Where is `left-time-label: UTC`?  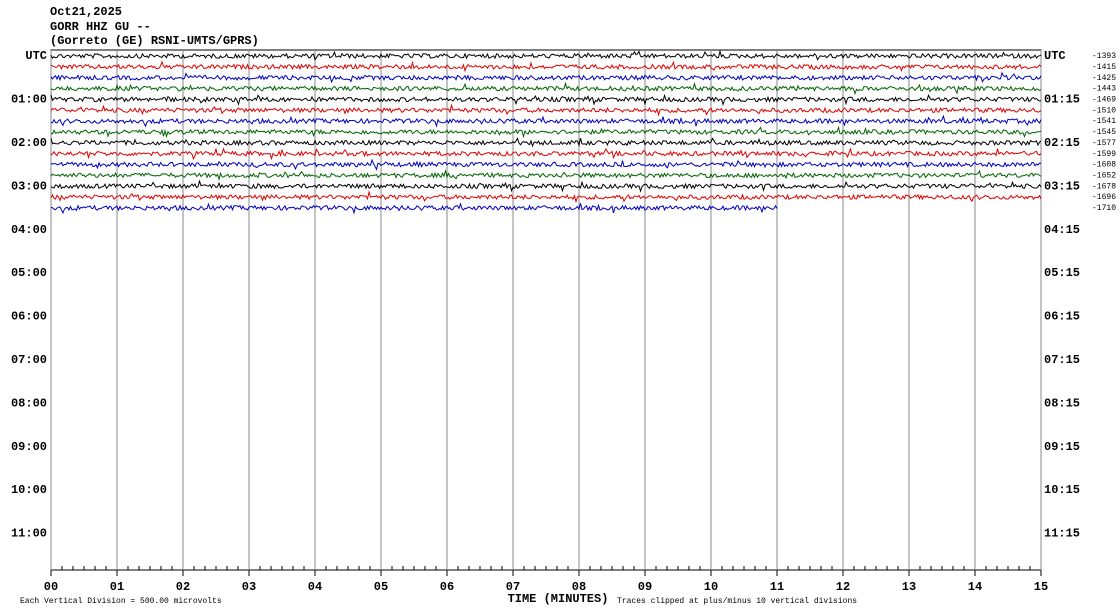
left-time-label: UTC is located at coordinates (36, 56).